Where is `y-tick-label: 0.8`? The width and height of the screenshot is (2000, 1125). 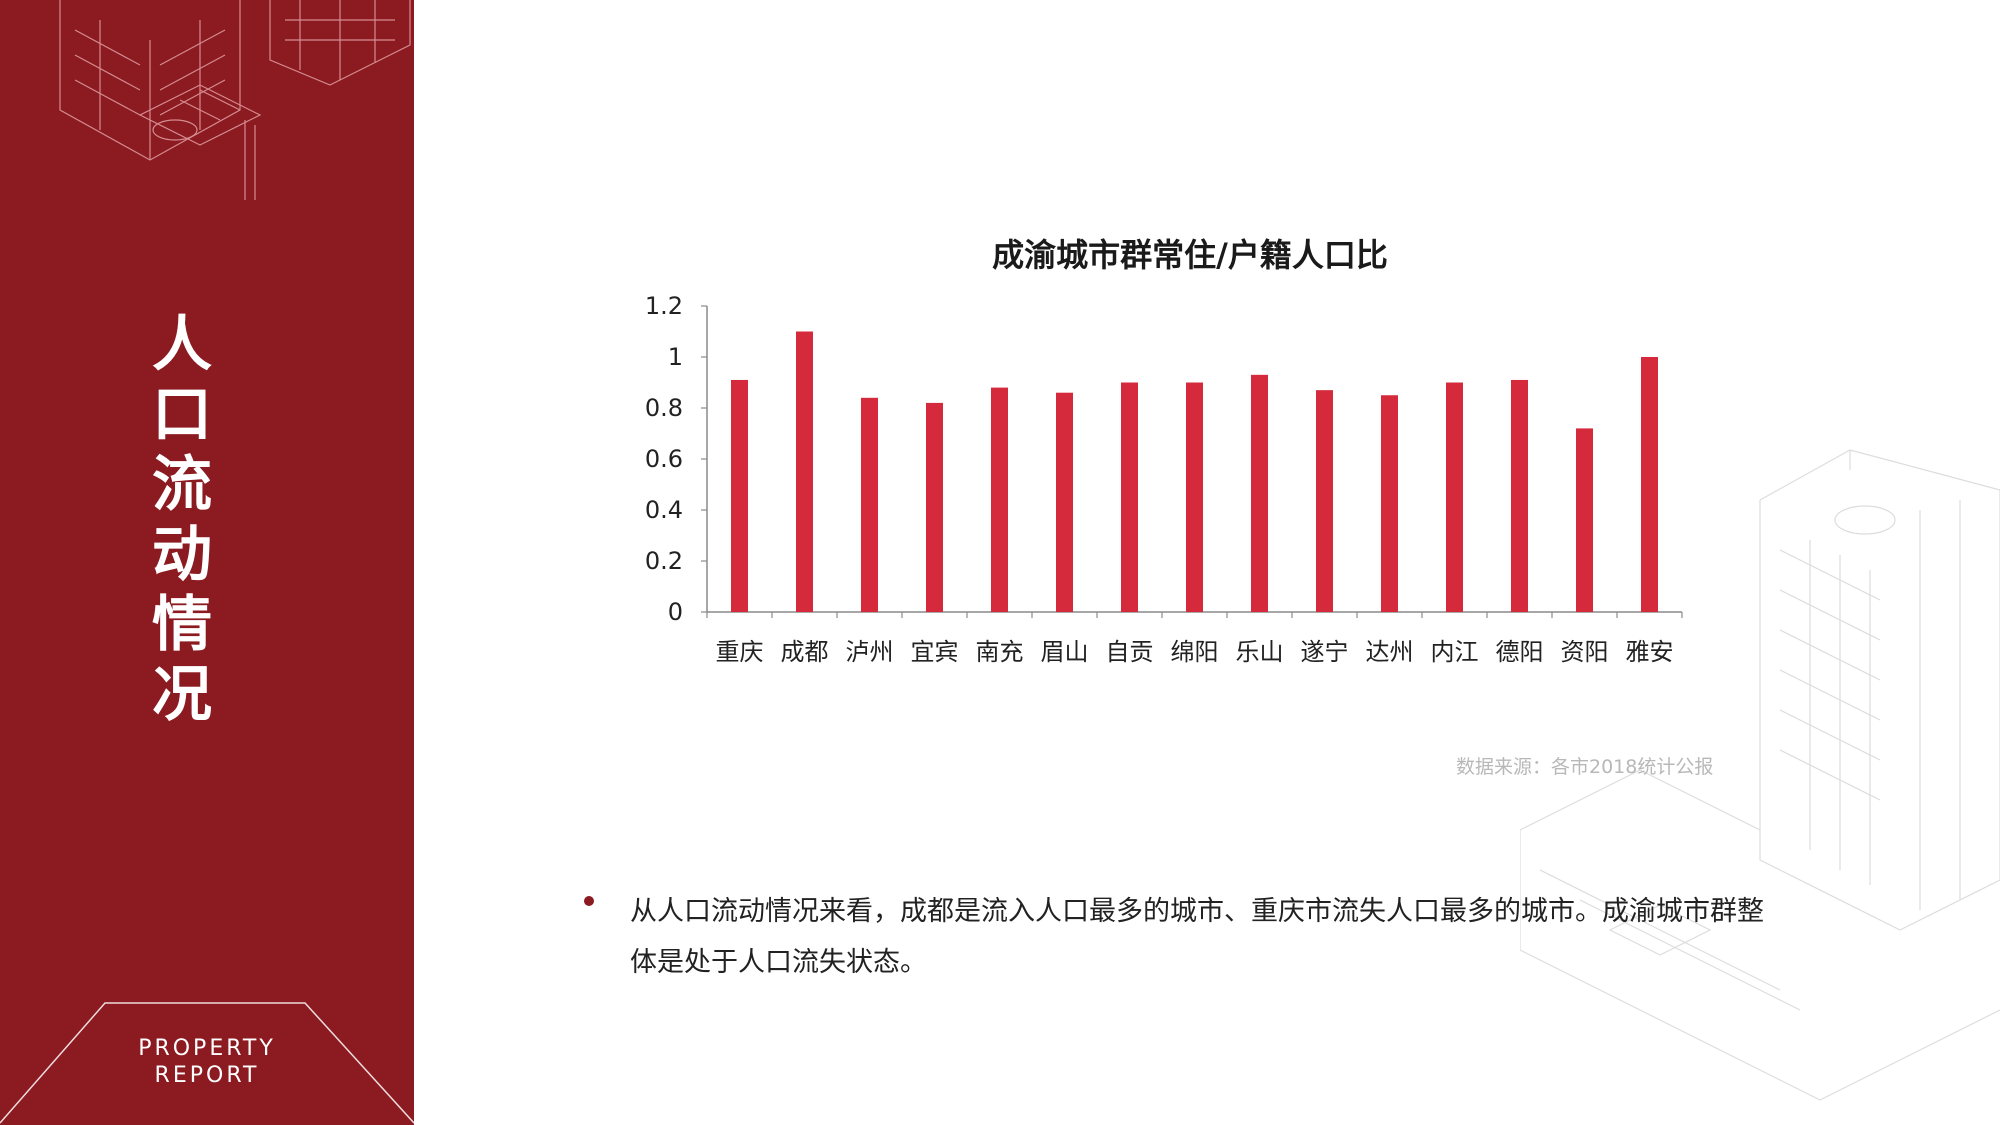 y-tick-label: 0.8 is located at coordinates (664, 408).